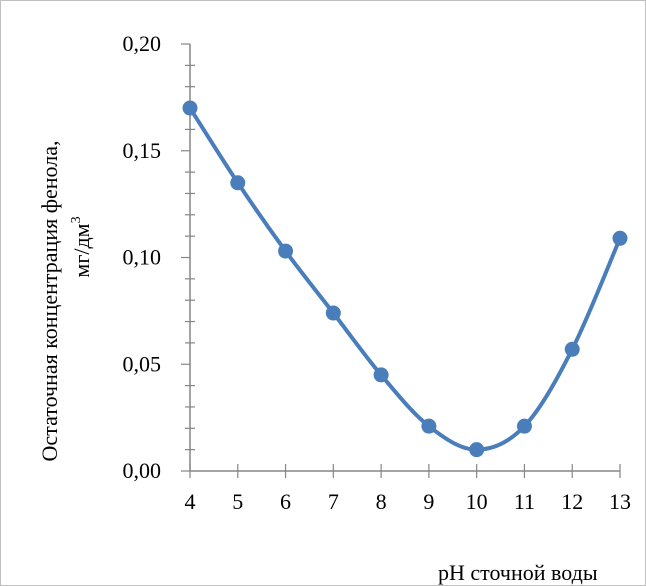  I want to click on y-tick-label: 0,20, so click(142, 43).